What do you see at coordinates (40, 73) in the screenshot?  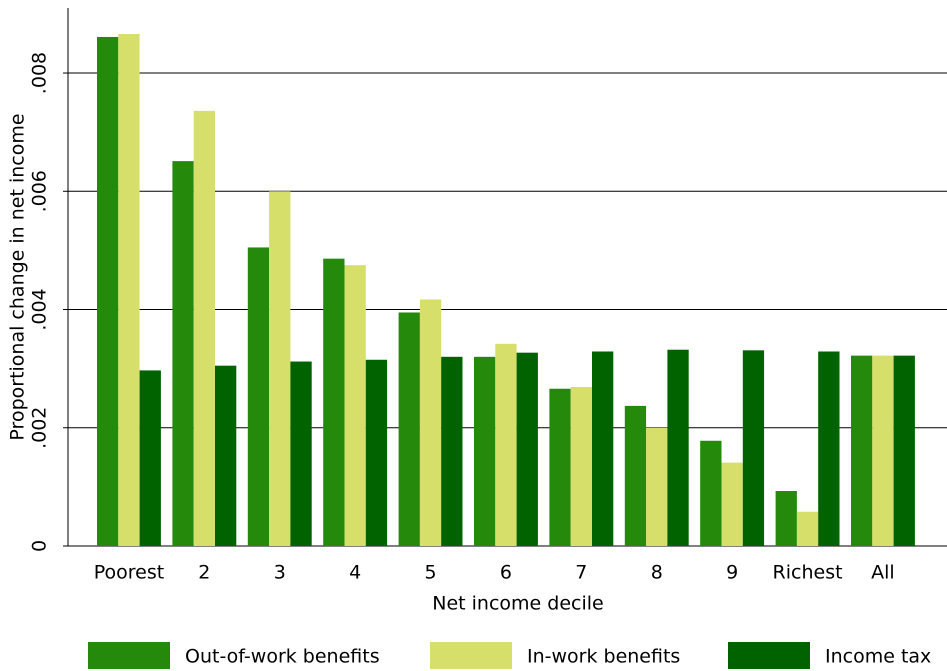 I see `y-tick-label: .008` at bounding box center [40, 73].